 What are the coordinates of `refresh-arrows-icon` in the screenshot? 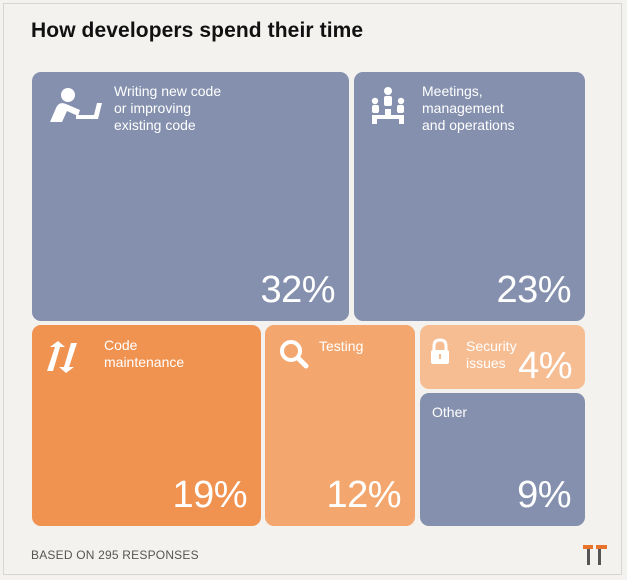 It's located at (62, 359).